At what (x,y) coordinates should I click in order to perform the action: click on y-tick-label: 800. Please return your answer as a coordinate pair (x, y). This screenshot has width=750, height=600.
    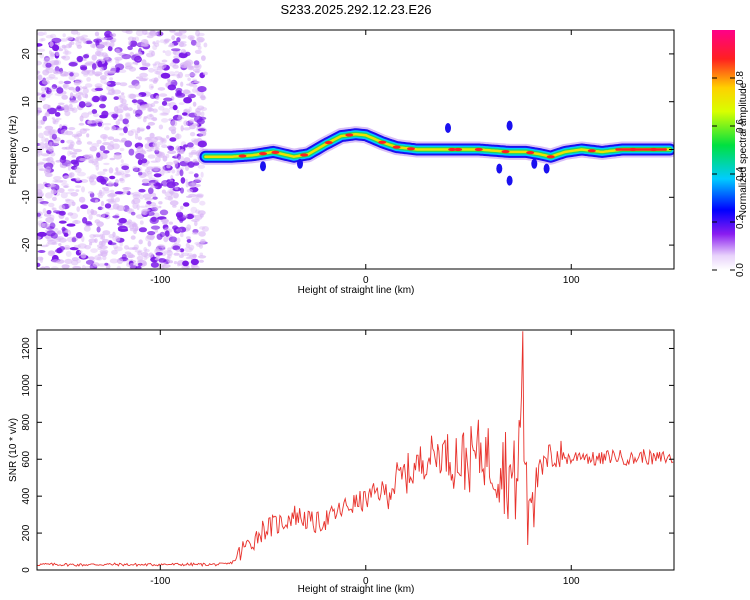
    Looking at the image, I should click on (26, 422).